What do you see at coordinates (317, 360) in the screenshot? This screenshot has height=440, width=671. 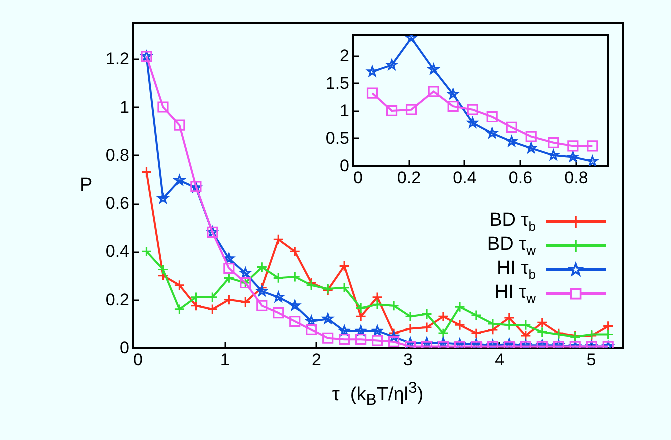 I see `x-tick-label: 2` at bounding box center [317, 360].